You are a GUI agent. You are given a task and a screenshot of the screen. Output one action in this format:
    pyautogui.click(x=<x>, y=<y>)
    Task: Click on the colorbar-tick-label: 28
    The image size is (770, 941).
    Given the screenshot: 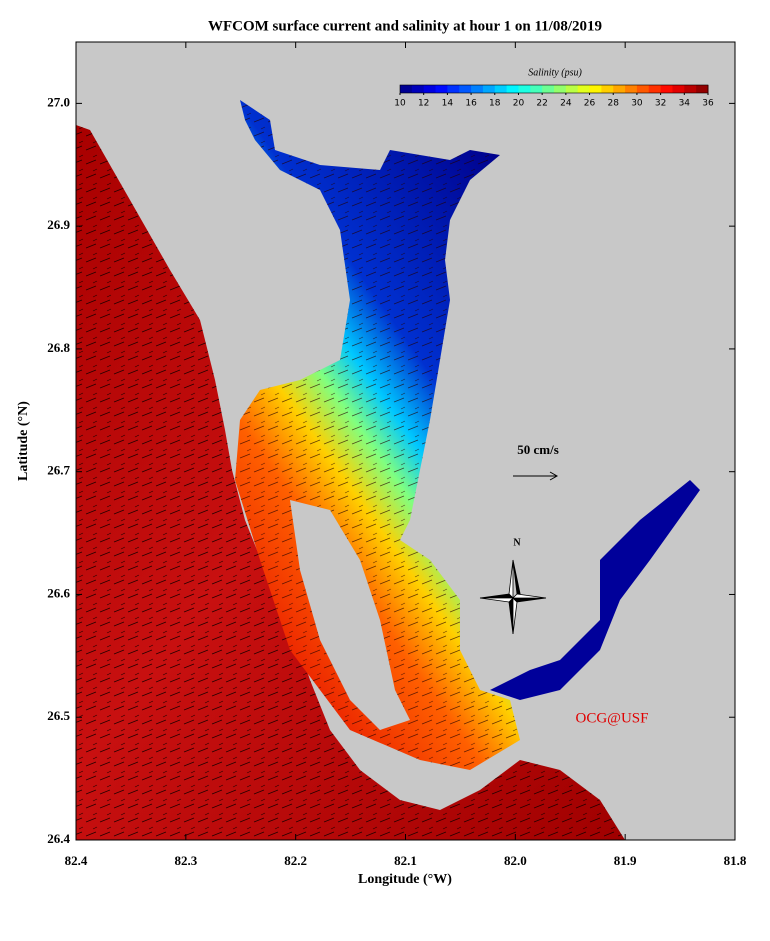 What is the action you would take?
    pyautogui.click(x=614, y=104)
    